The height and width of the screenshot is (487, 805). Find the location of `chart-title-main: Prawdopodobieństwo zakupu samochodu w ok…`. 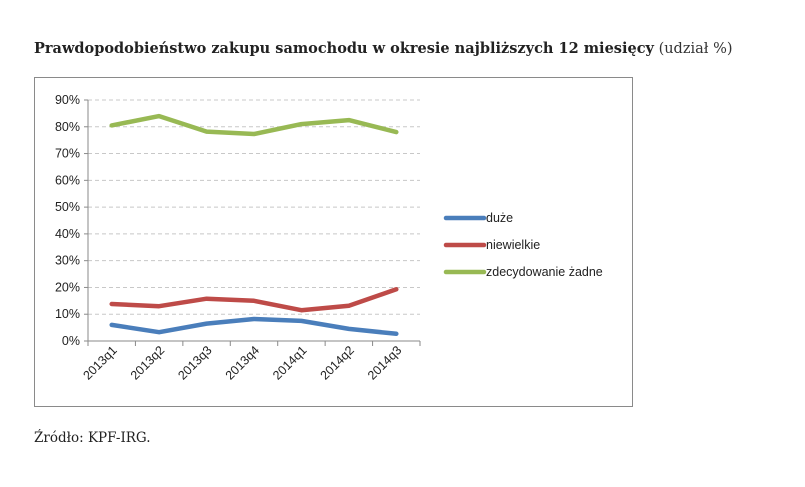

chart-title-main: Prawdopodobieństwo zakupu samochodu w ok… is located at coordinates (344, 48).